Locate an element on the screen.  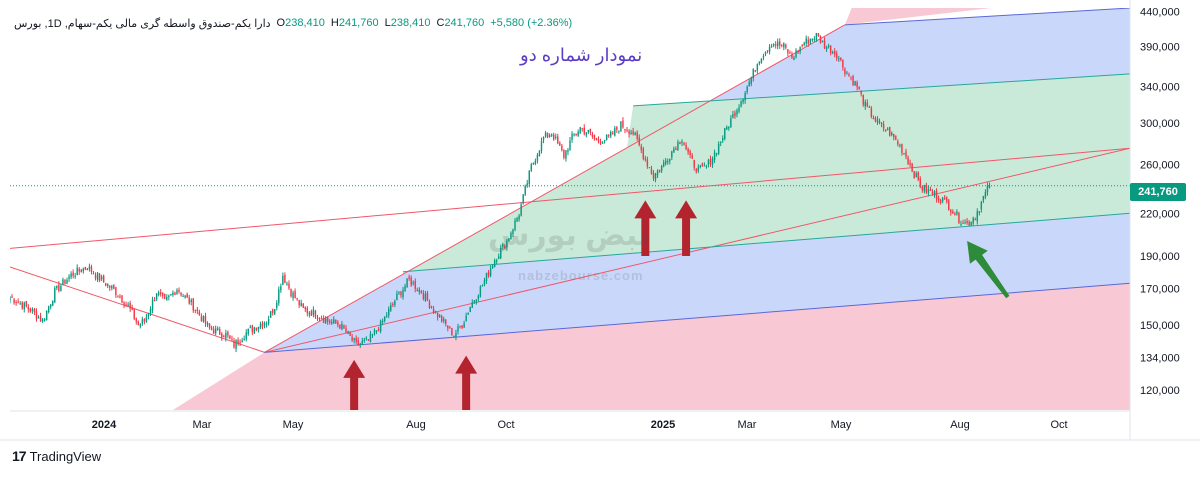
green-arrow-aug-2025 is located at coordinates (988, 270).